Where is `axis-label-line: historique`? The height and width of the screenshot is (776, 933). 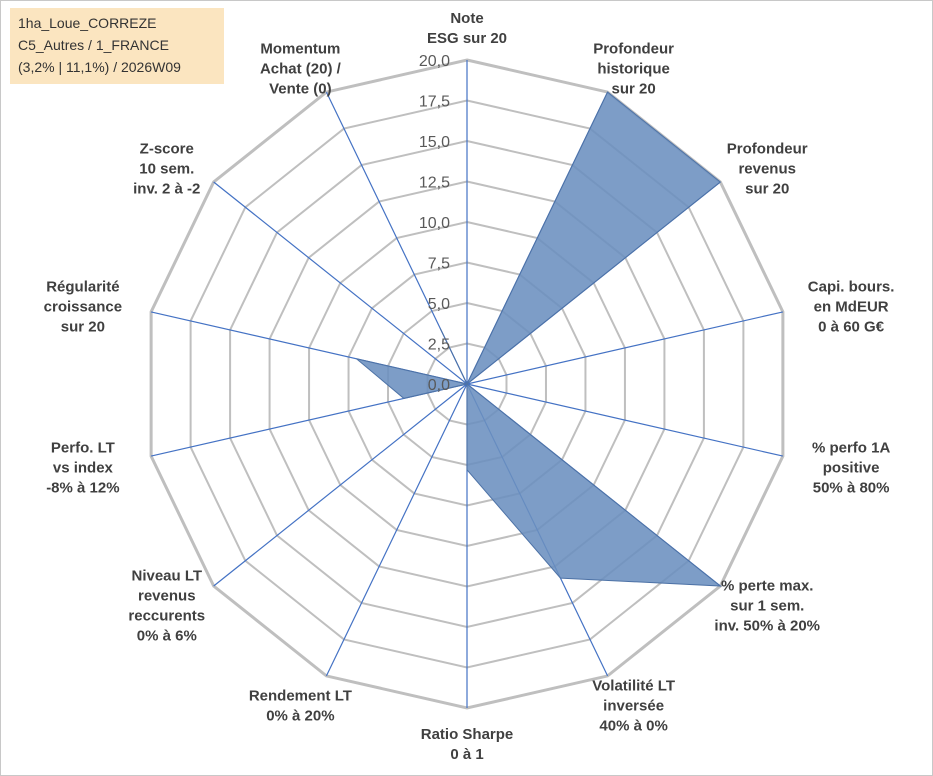
axis-label-line: historique is located at coordinates (633, 69).